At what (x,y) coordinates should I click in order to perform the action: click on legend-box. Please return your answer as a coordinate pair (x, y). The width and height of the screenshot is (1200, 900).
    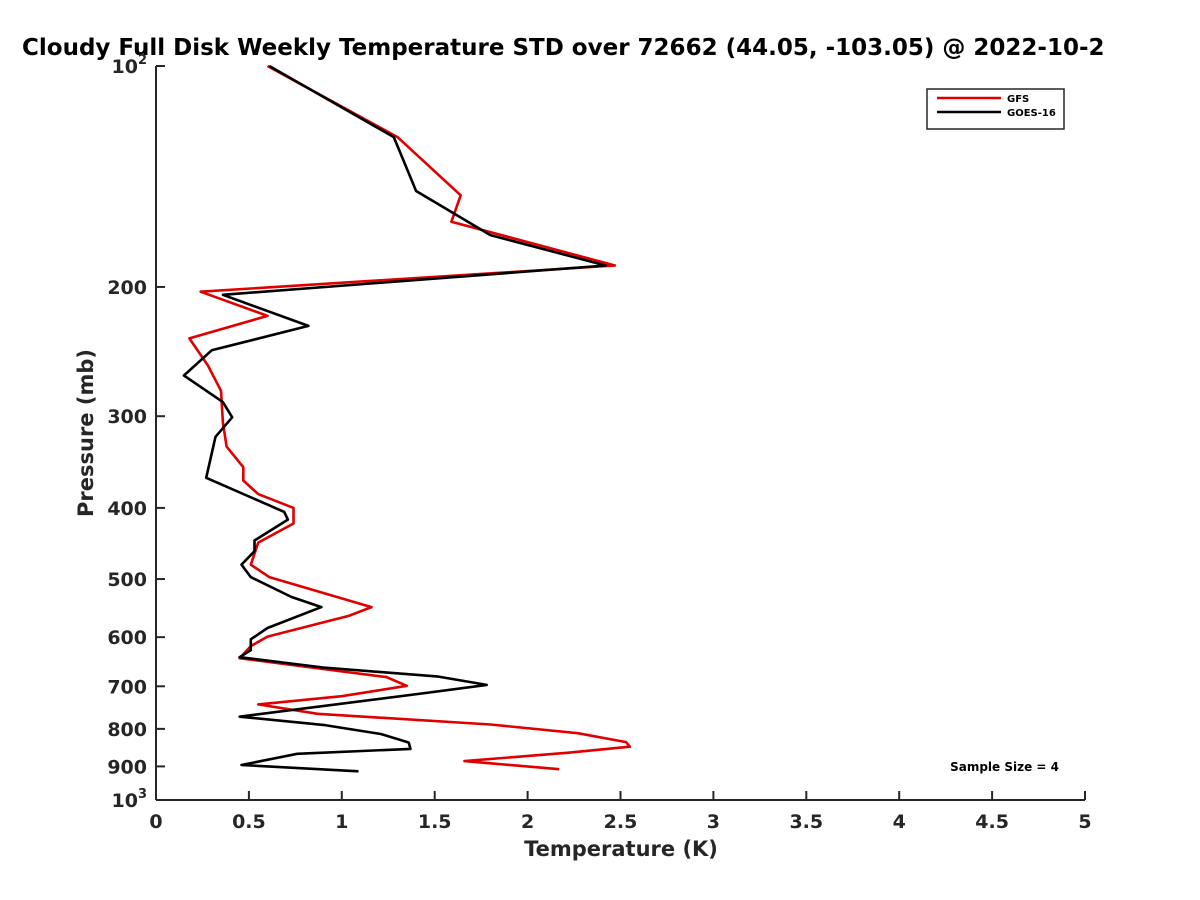
    Looking at the image, I should click on (995, 109).